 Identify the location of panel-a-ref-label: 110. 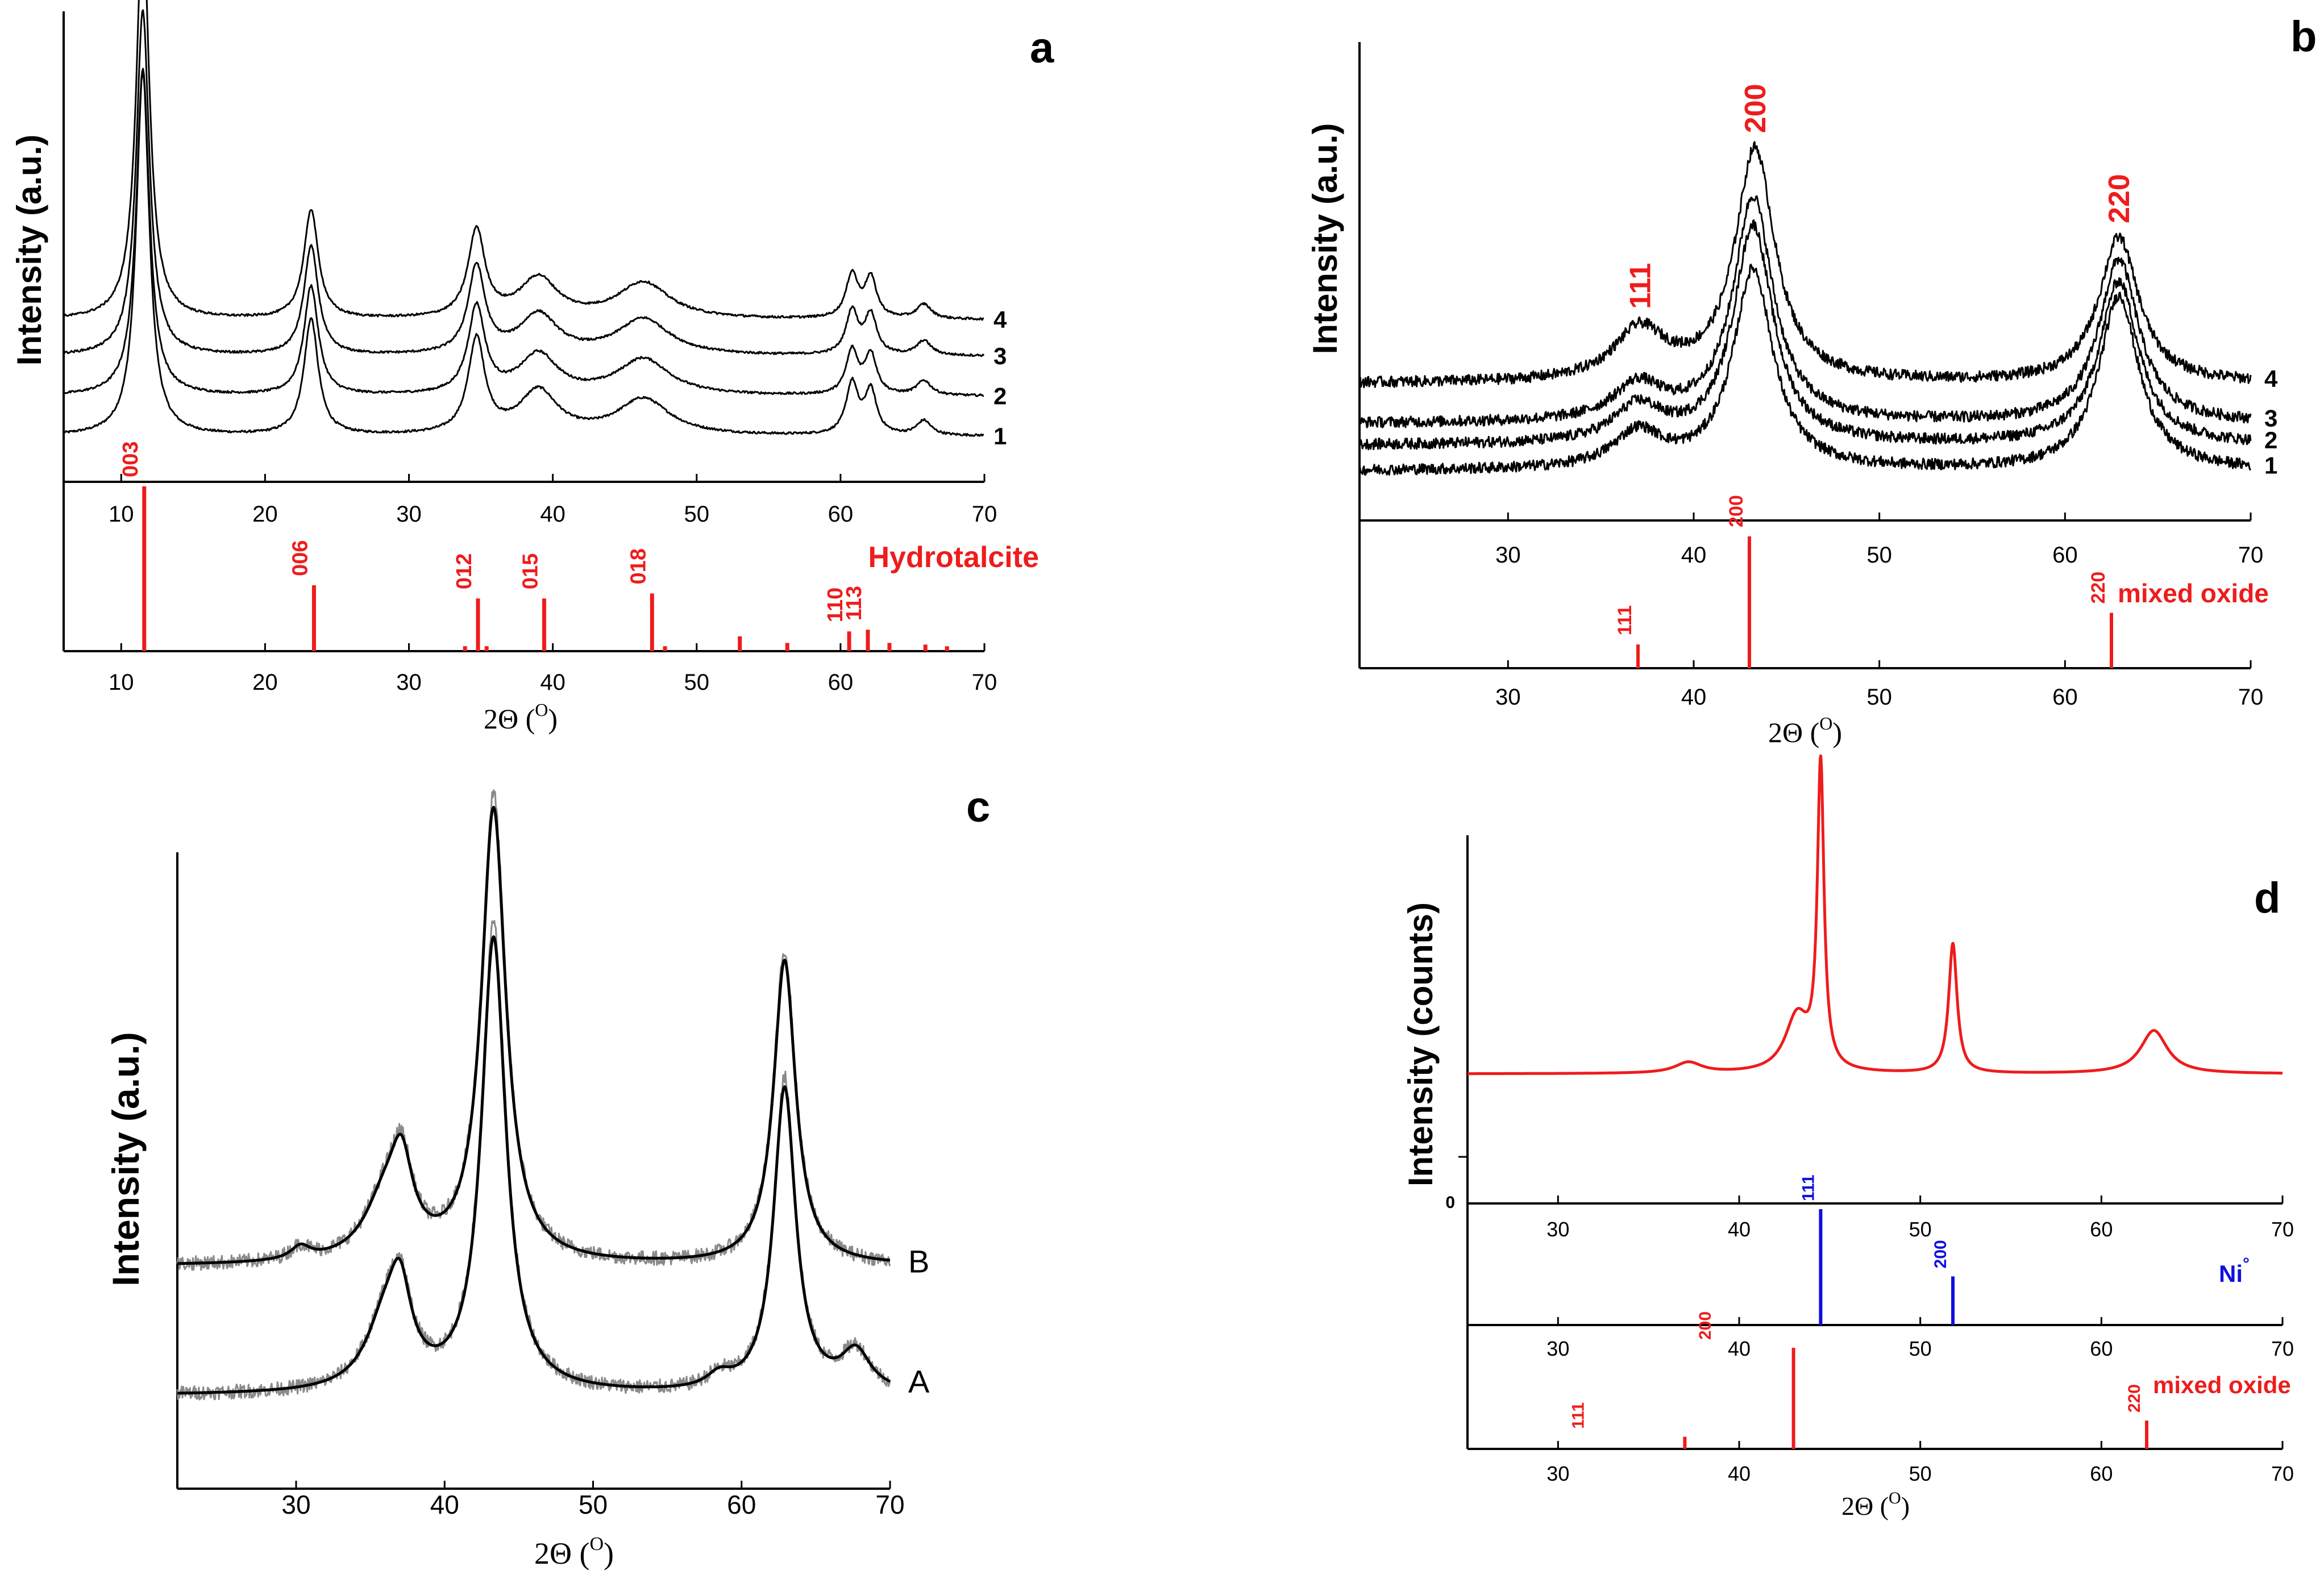
(836, 605).